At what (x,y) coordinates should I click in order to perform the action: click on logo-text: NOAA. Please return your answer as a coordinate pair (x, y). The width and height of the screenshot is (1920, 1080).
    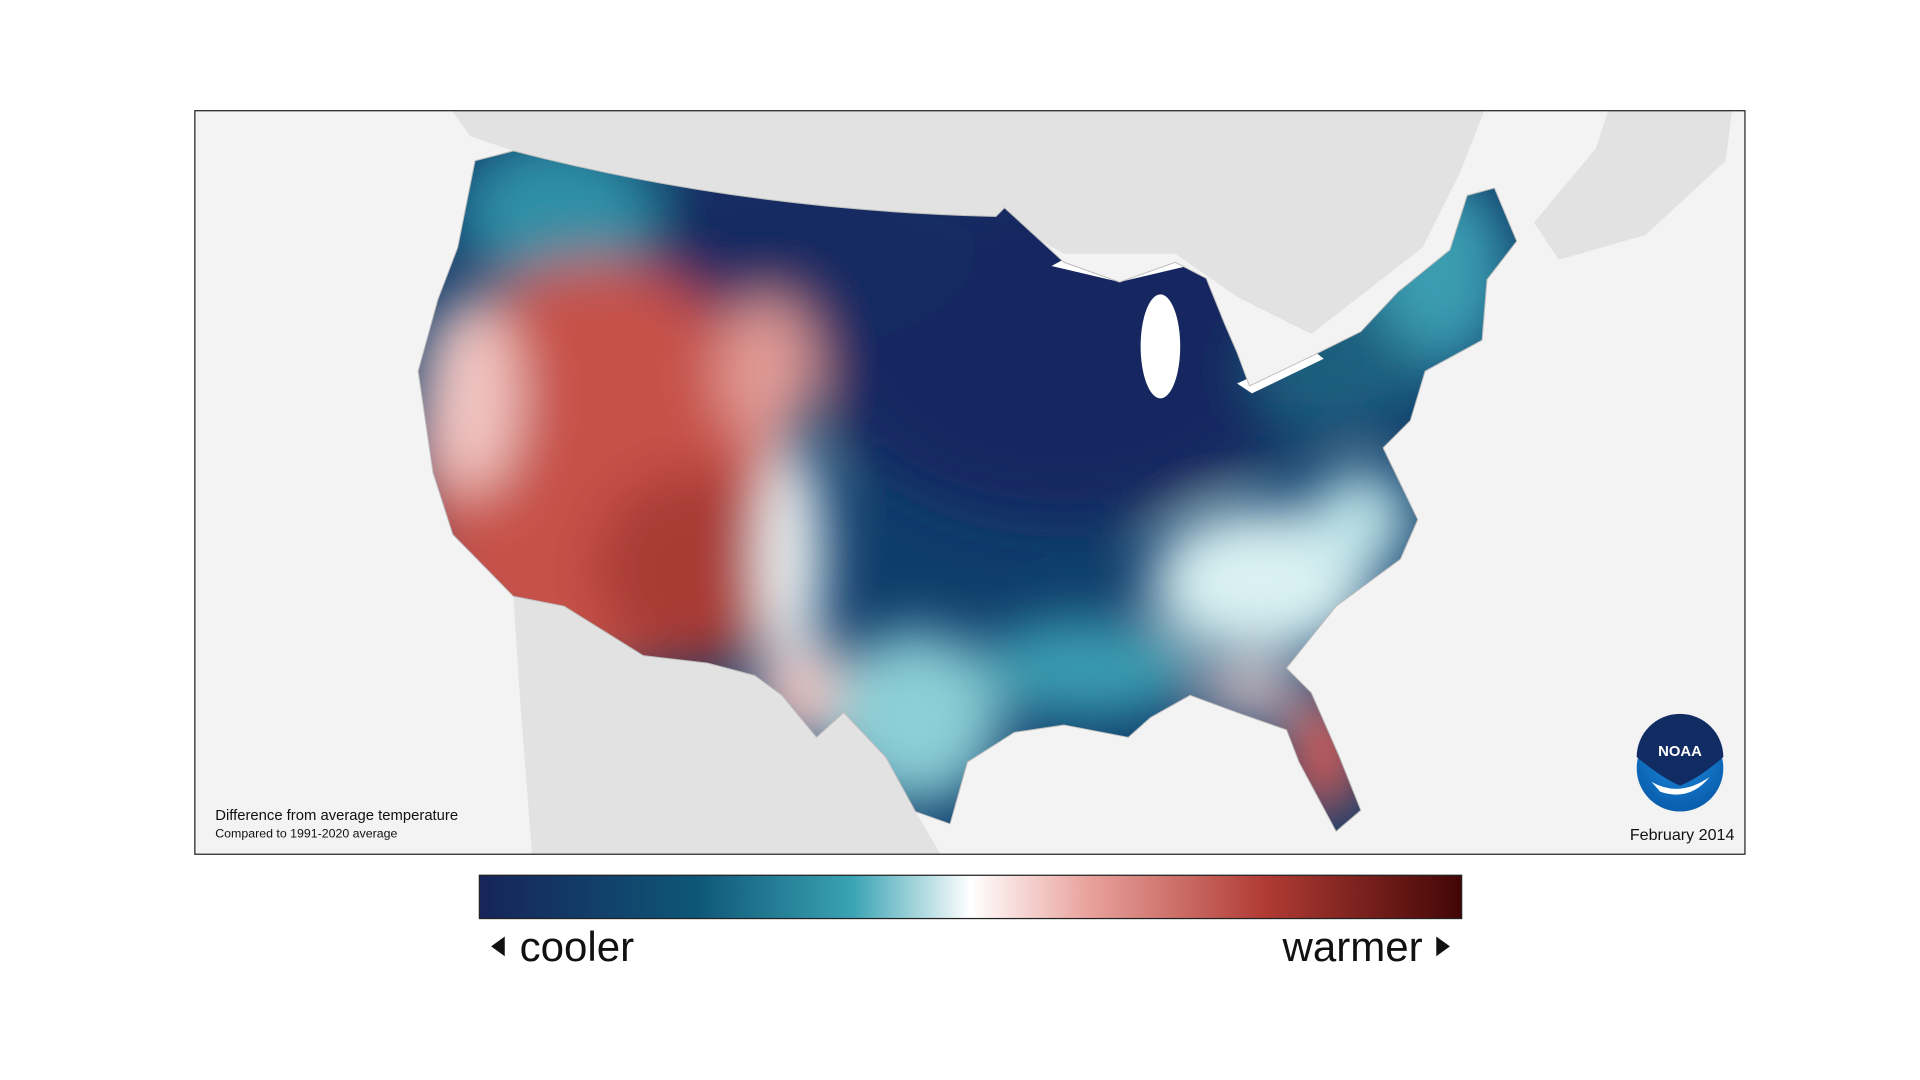
    Looking at the image, I should click on (1680, 752).